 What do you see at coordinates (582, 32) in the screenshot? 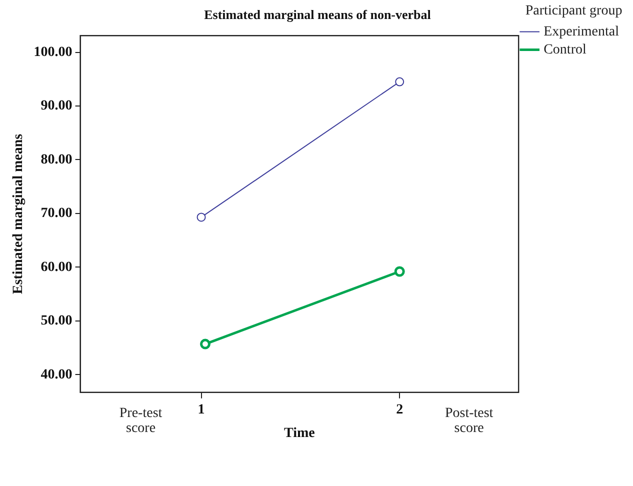
I see `legend-label: Experimental` at bounding box center [582, 32].